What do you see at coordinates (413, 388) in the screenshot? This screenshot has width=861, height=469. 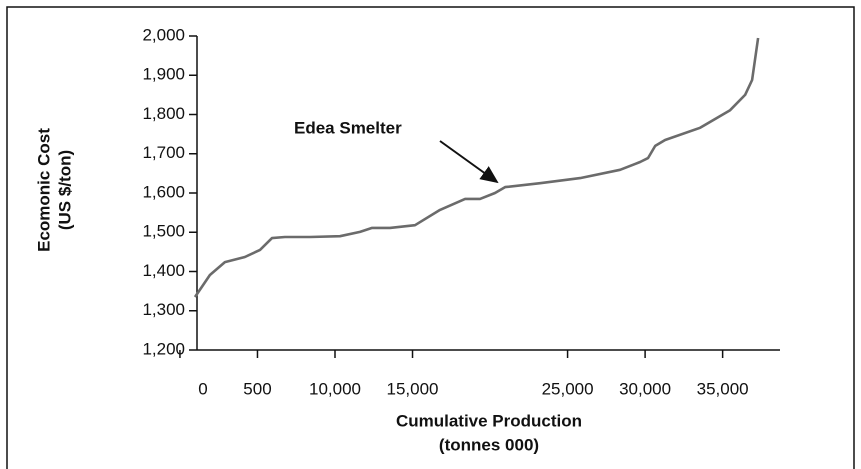 I see `x-tick-label: 15,000` at bounding box center [413, 388].